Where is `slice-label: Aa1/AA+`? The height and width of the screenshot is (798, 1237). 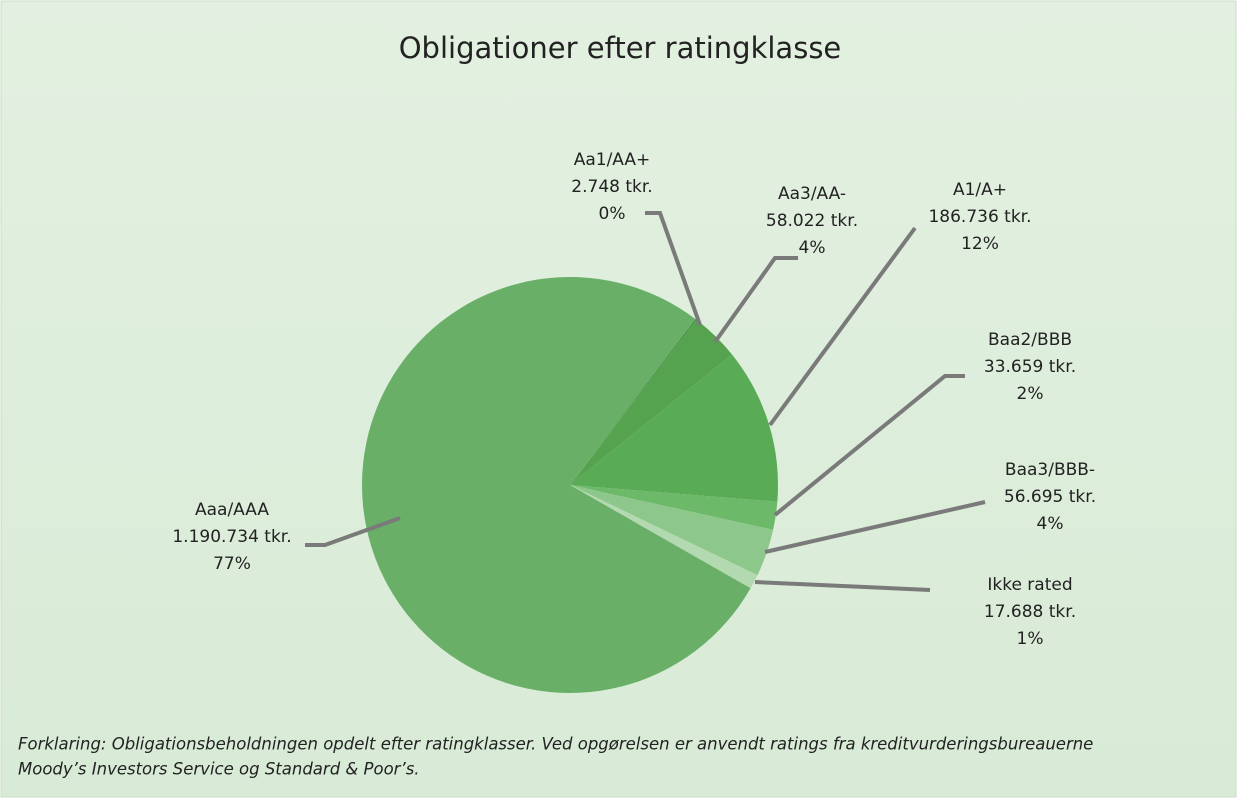 slice-label: Aa1/AA+ is located at coordinates (612, 160).